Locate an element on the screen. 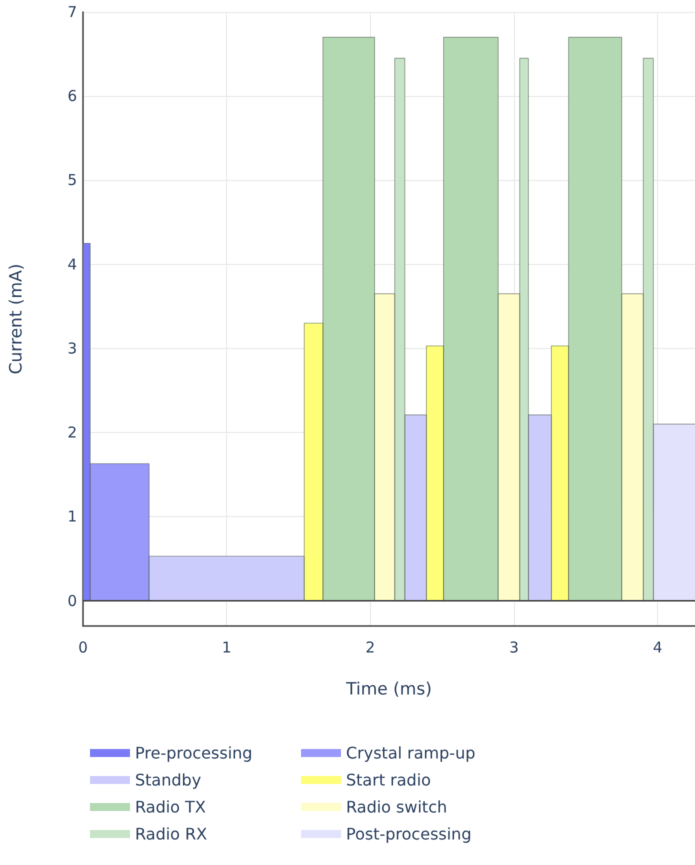  x-tick-label: 3 is located at coordinates (514, 647).